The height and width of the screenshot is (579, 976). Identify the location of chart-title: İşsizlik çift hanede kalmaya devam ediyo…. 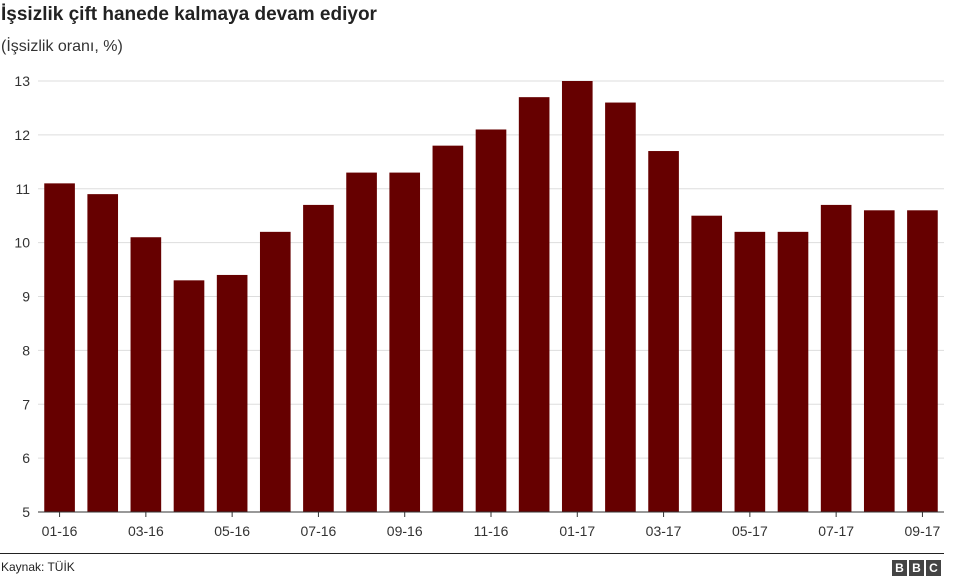
(189, 14).